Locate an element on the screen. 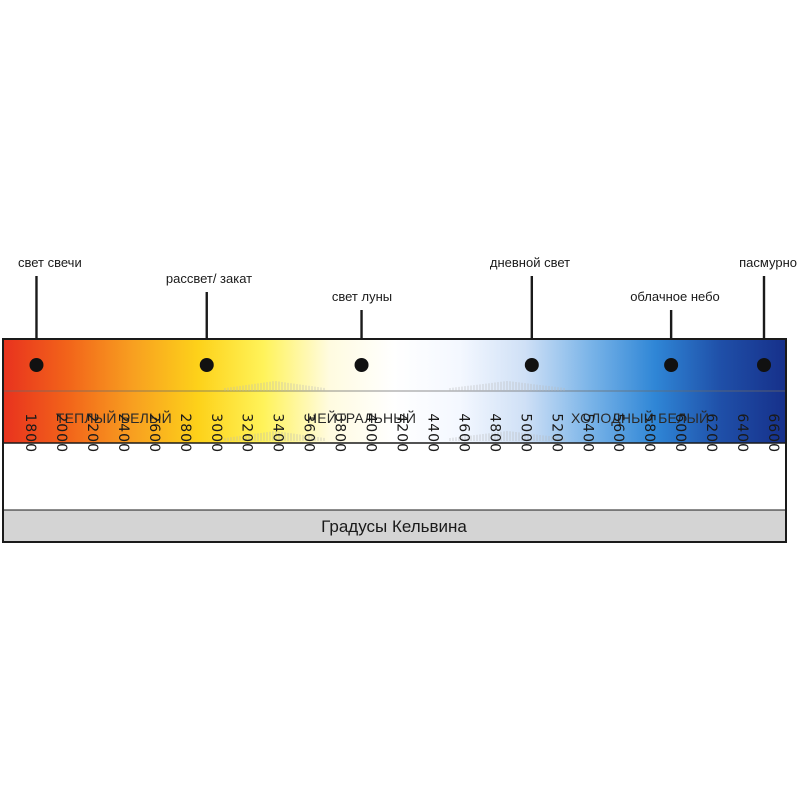  axis-title: Градусы Кельвина is located at coordinates (394, 526).